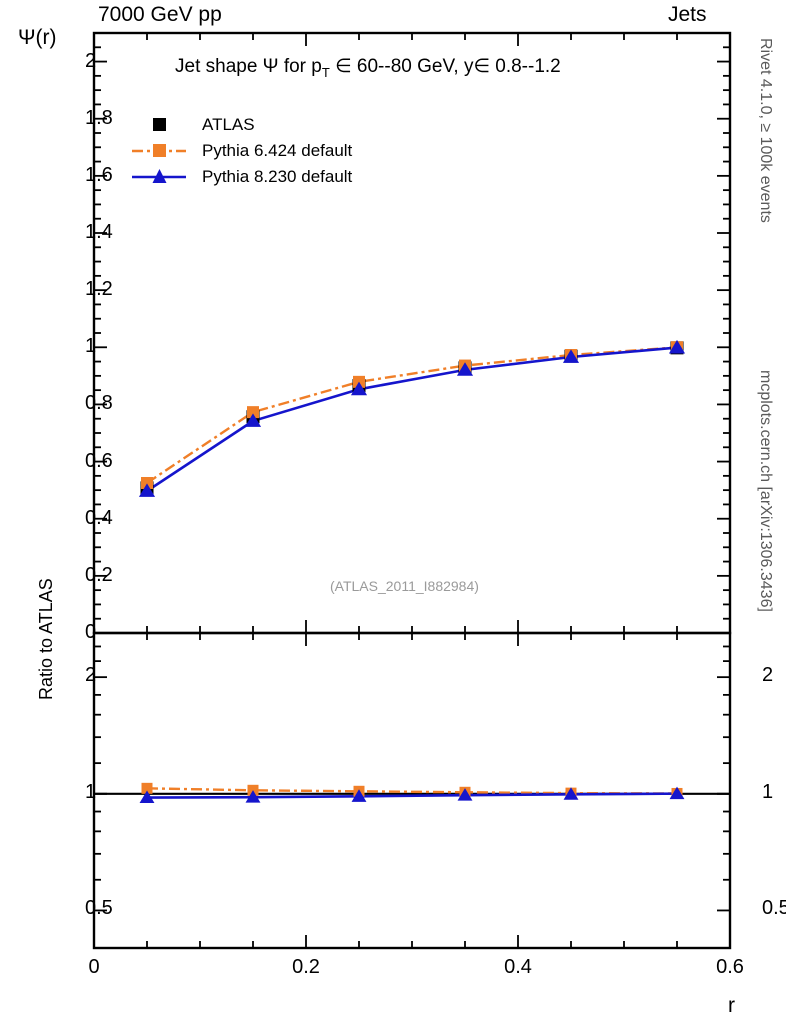 The width and height of the screenshot is (786, 1024). I want to click on plot-title-rest: ∈ 60--80 GeV, y∈ 0.8--1.2, so click(445, 66).